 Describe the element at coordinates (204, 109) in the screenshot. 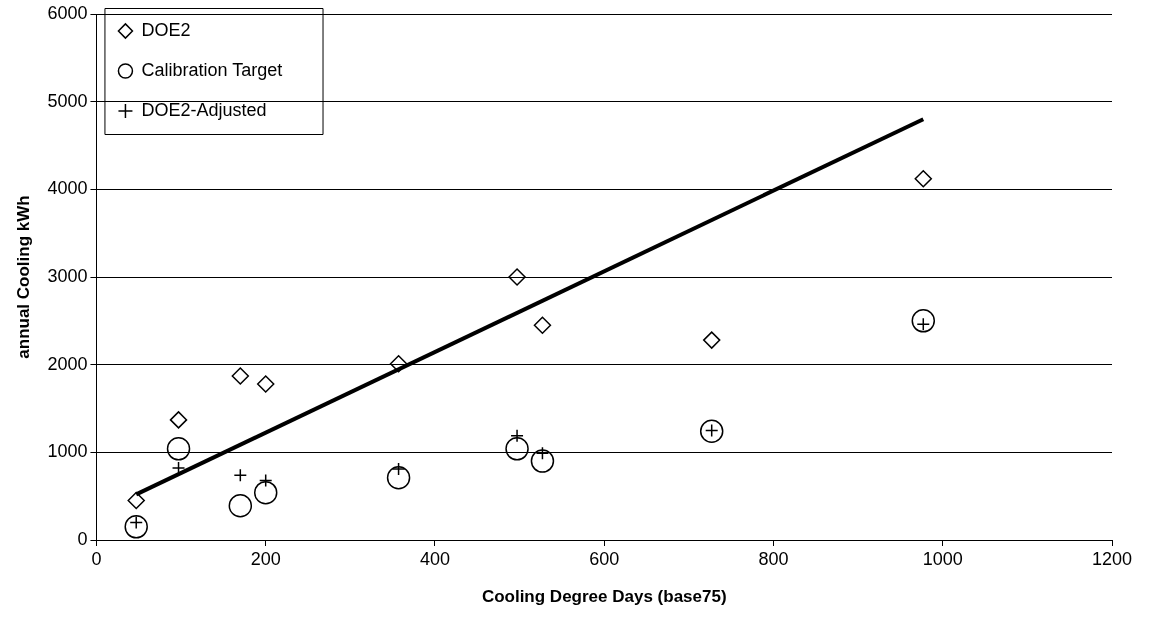

I see `legend-label: DOE2-Adjusted` at that location.